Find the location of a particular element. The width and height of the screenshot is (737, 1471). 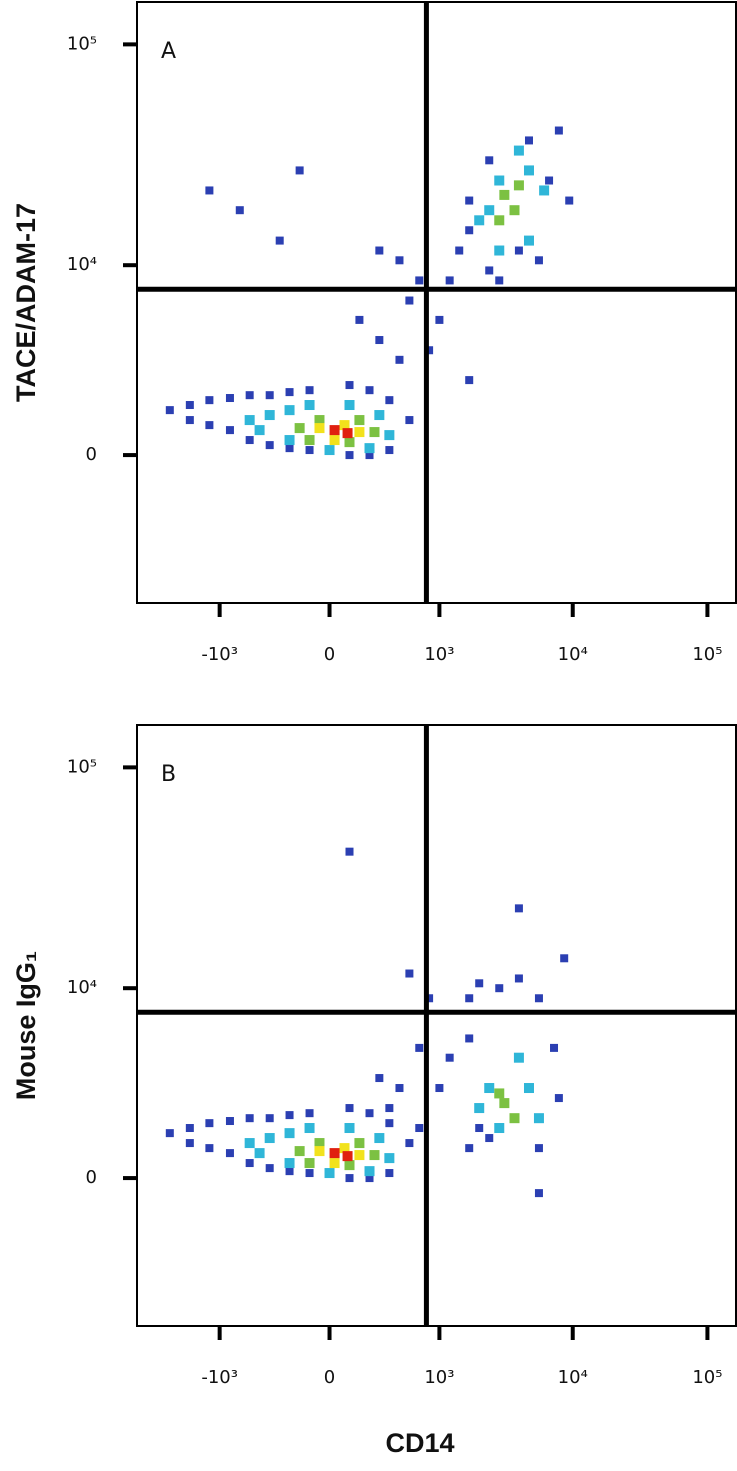

x-axis-title: CD14 is located at coordinates (419, 1443).